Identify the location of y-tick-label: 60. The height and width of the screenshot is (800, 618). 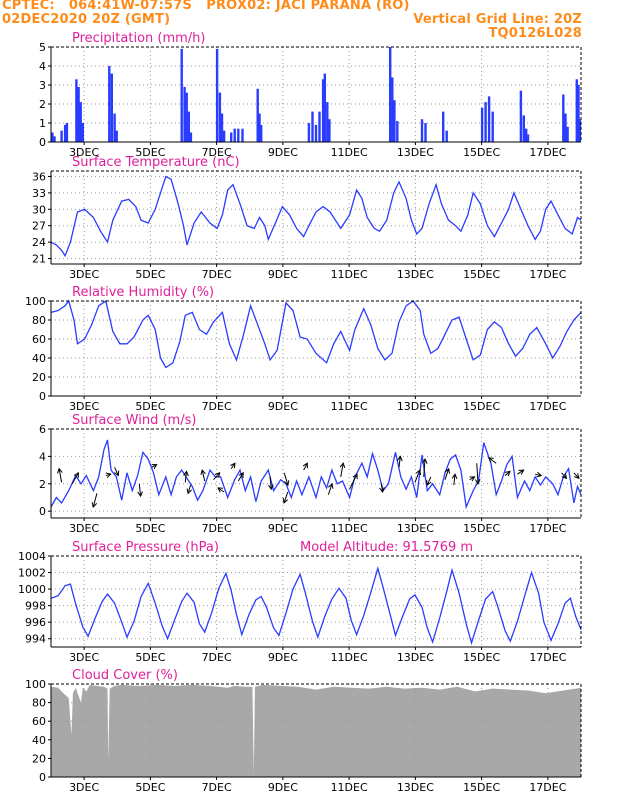
(39, 339).